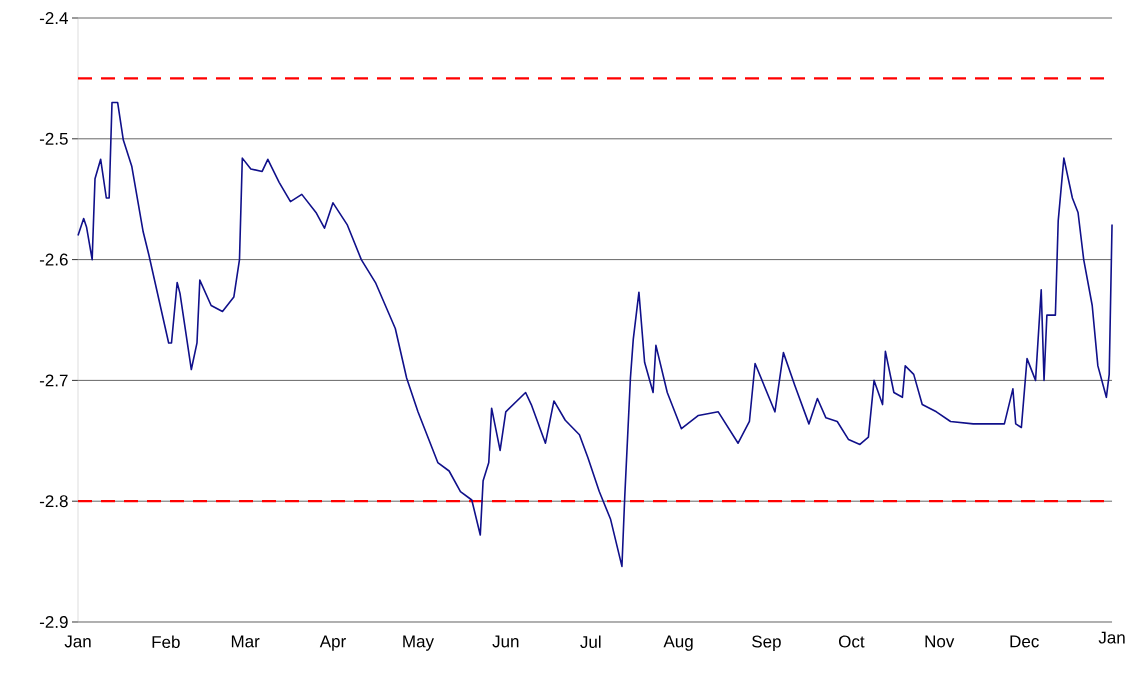 The height and width of the screenshot is (681, 1143). What do you see at coordinates (245, 641) in the screenshot?
I see `x-tick-label: Mar` at bounding box center [245, 641].